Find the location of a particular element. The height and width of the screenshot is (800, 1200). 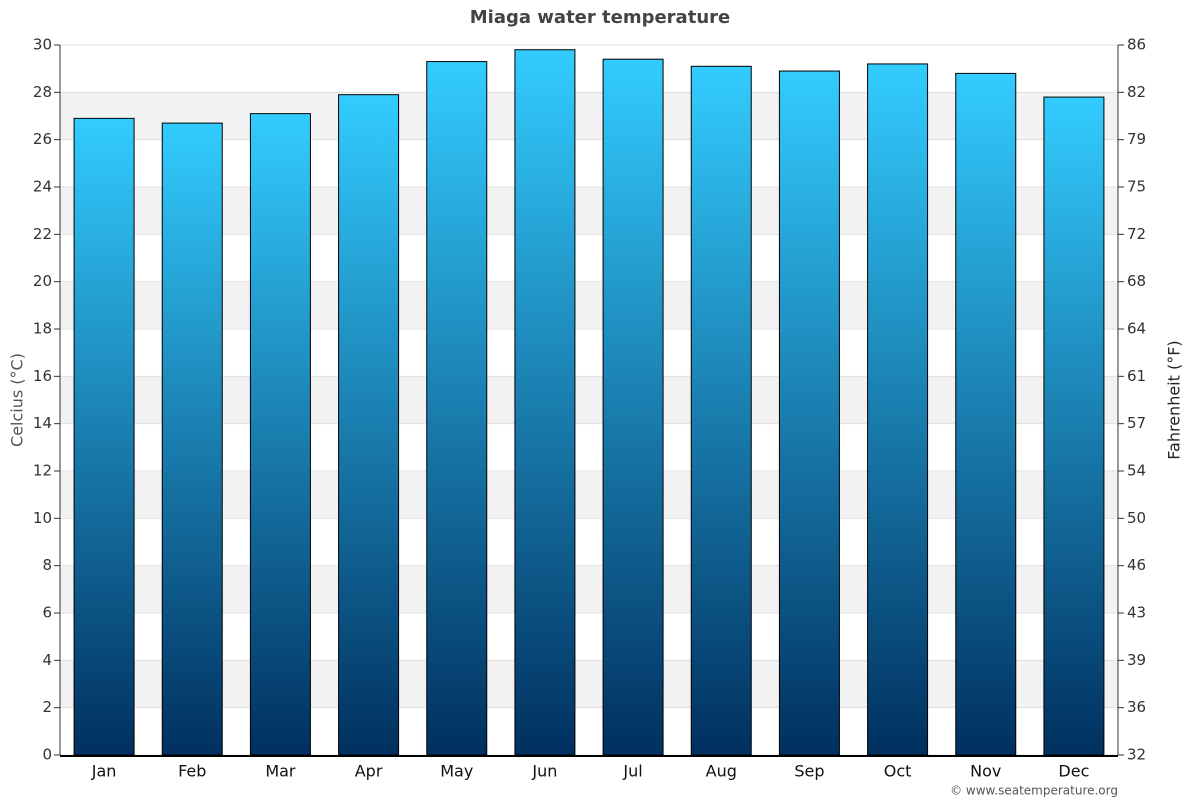

y2-tick-label: 43 is located at coordinates (1136, 613).